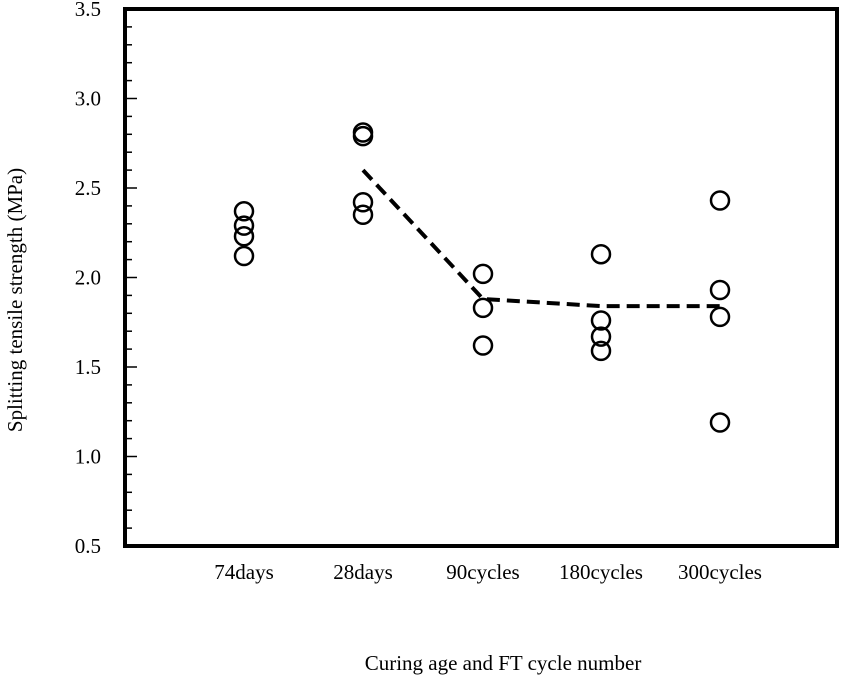 The height and width of the screenshot is (680, 842). Describe the element at coordinates (88, 10) in the screenshot. I see `y-tick-label: 3.5` at that location.